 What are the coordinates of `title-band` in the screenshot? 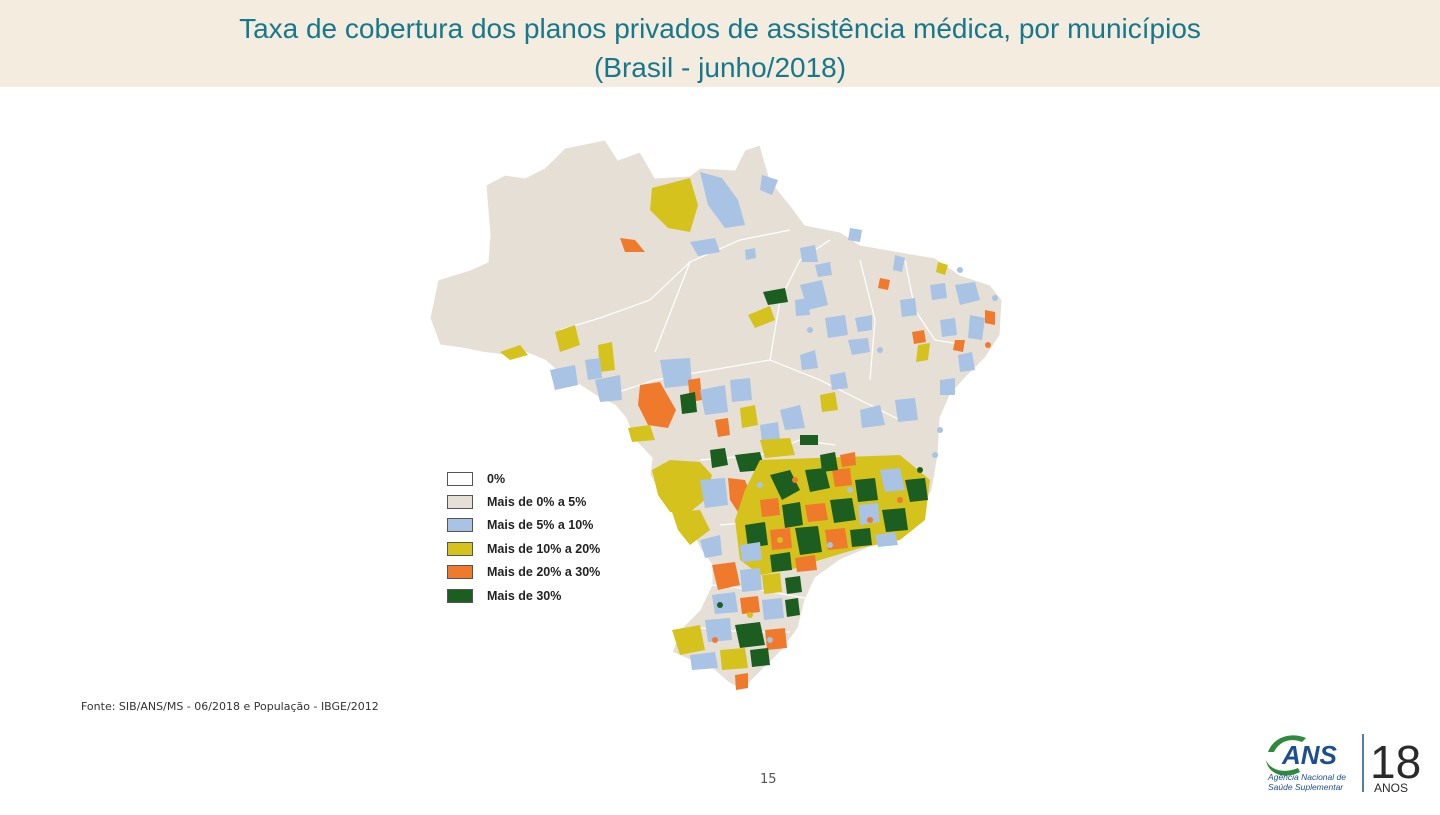 It's located at (720, 43).